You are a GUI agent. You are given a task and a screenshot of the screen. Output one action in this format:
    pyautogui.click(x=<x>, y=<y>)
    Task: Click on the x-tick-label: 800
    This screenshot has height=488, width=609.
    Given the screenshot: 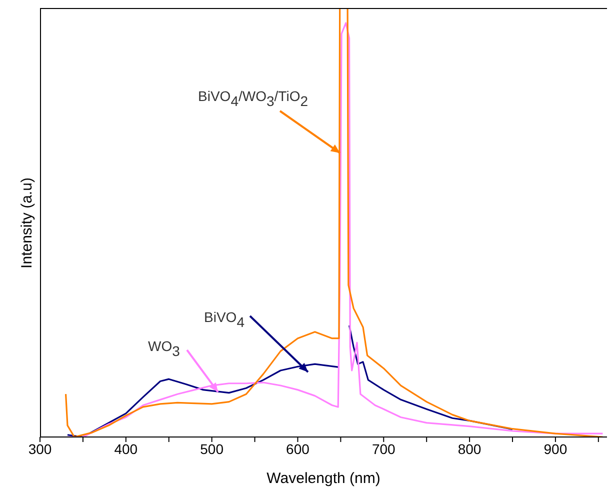 What is the action you would take?
    pyautogui.click(x=470, y=448)
    